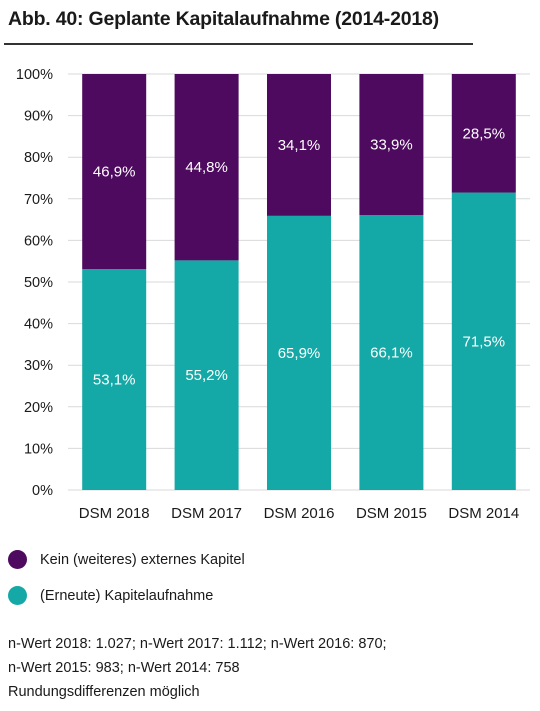 Image resolution: width=540 pixels, height=711 pixels. What do you see at coordinates (42, 491) in the screenshot?
I see `y-tick-label: 0%` at bounding box center [42, 491].